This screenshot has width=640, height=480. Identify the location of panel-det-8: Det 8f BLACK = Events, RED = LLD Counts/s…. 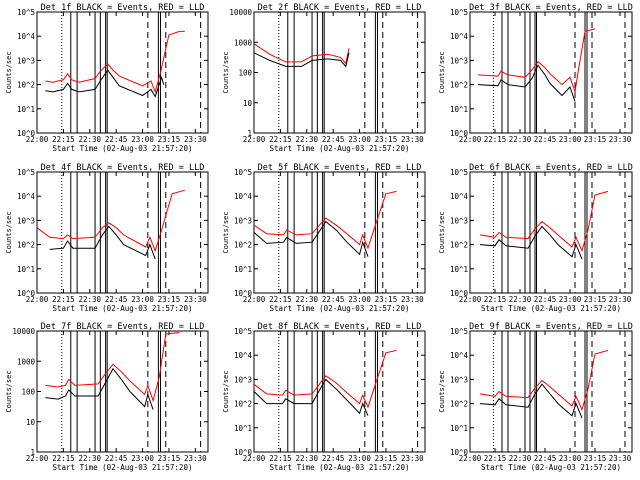
(324, 397).